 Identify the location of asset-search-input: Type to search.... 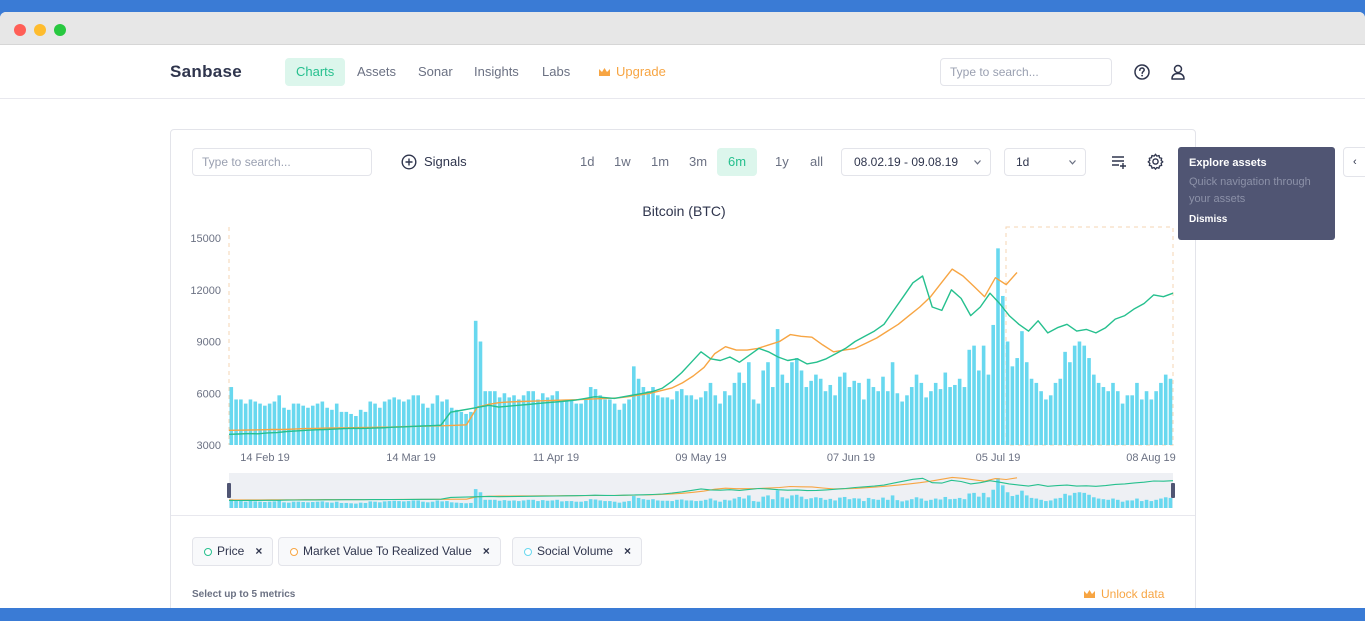
(282, 162).